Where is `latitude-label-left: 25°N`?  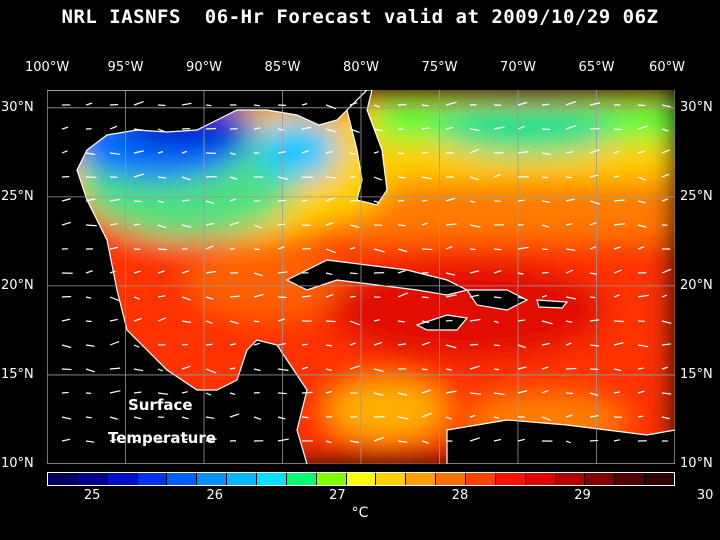
latitude-label-left: 25°N is located at coordinates (17, 196).